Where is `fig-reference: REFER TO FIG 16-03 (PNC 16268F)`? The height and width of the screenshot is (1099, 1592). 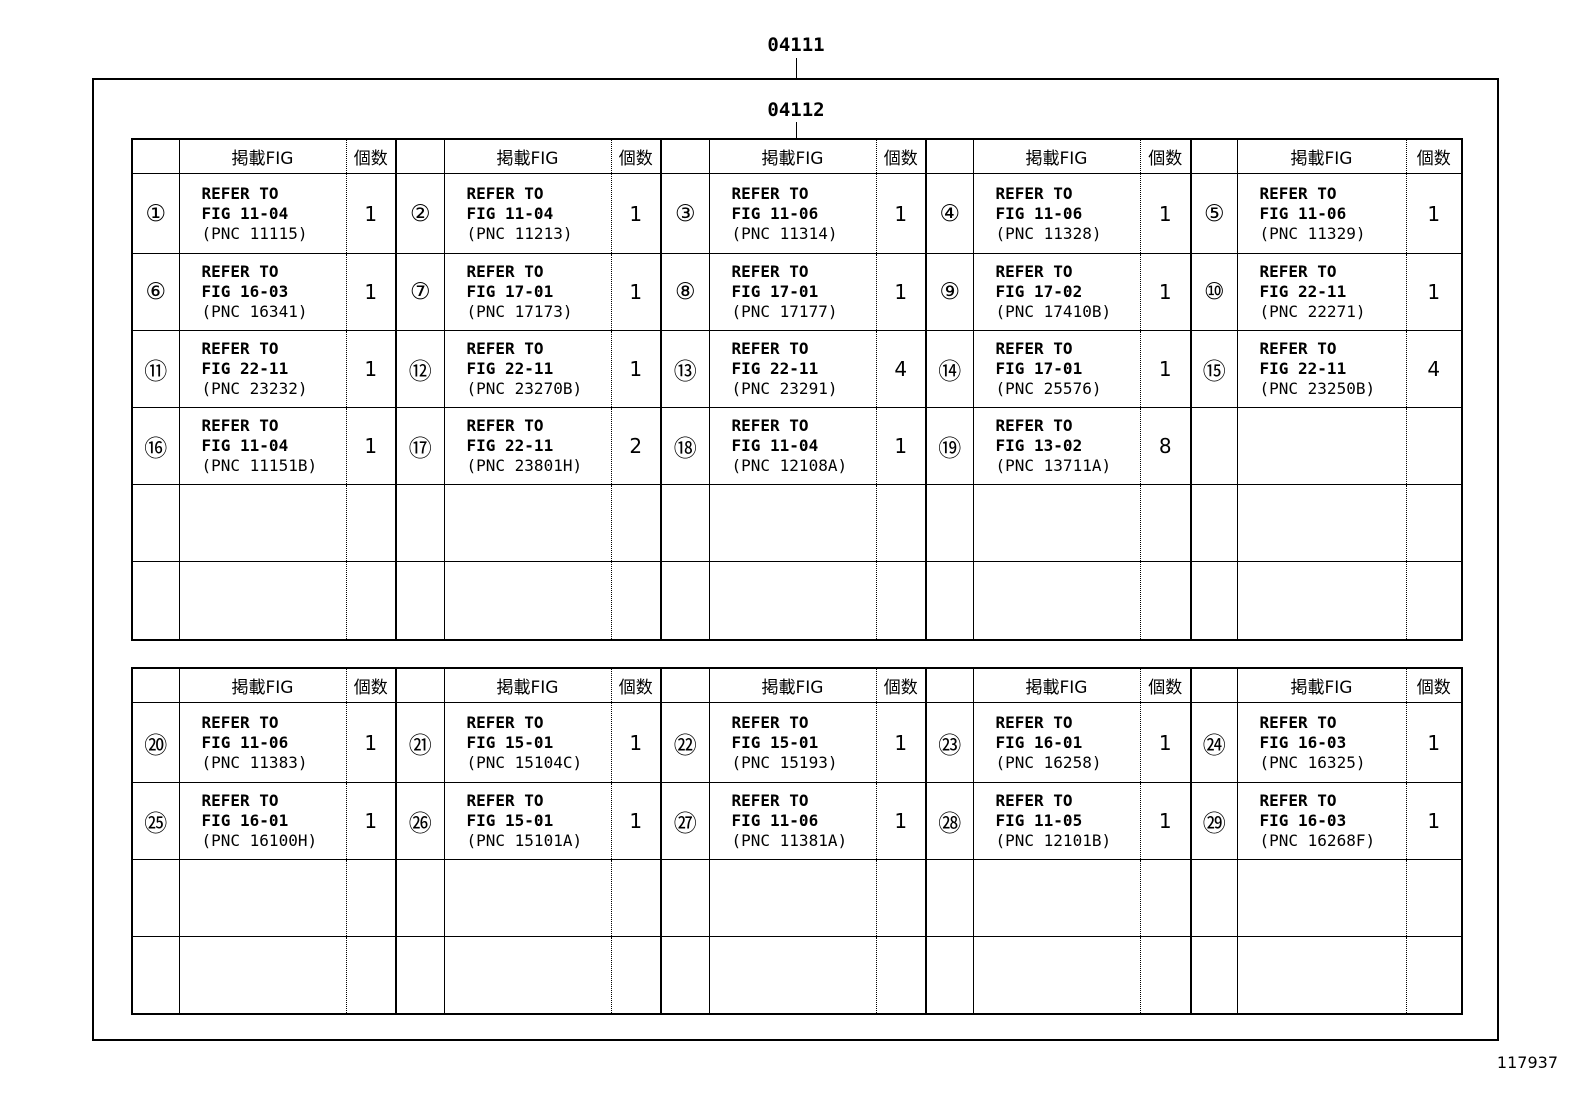
fig-reference: REFER TO FIG 16-03 (PNC 16268F) is located at coordinates (1321, 821).